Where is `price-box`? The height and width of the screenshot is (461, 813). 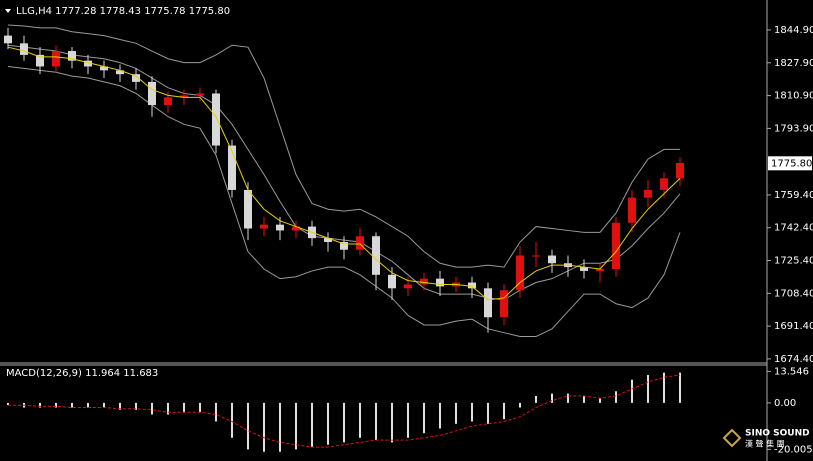
price-box is located at coordinates (790, 163).